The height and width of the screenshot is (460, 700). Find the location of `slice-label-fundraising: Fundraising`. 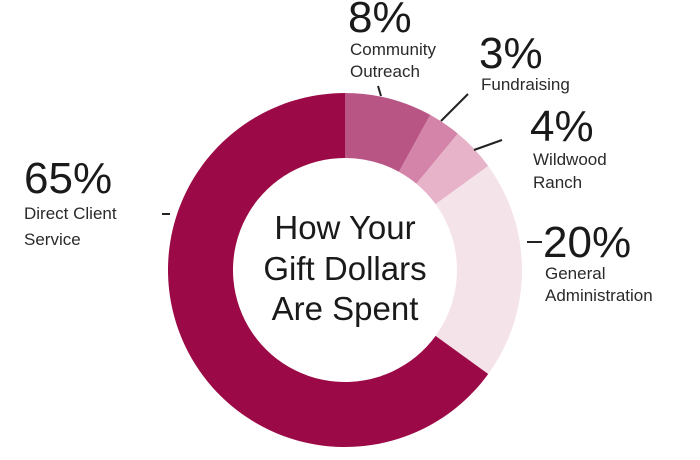

slice-label-fundraising: Fundraising is located at coordinates (525, 84).